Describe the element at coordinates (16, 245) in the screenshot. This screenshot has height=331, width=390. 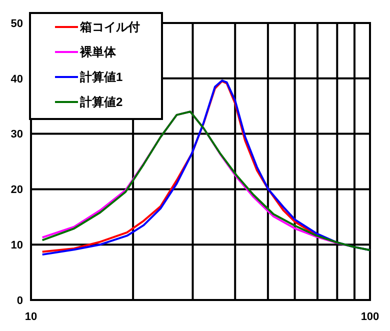
I see `y-tick-label: 10` at that location.